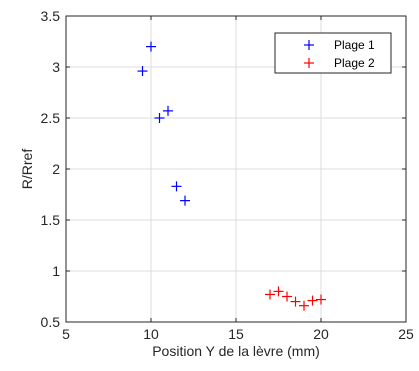  I want to click on x-tick-label: 15, so click(236, 334).